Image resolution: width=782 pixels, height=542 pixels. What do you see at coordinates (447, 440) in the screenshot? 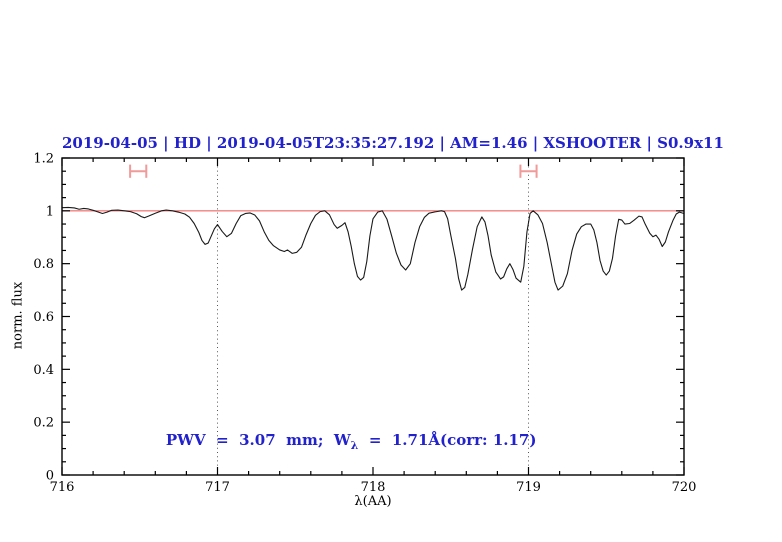
I see `pwv-annotation-suffix: = 1.71Å(corr: 1.17)` at bounding box center [447, 440].